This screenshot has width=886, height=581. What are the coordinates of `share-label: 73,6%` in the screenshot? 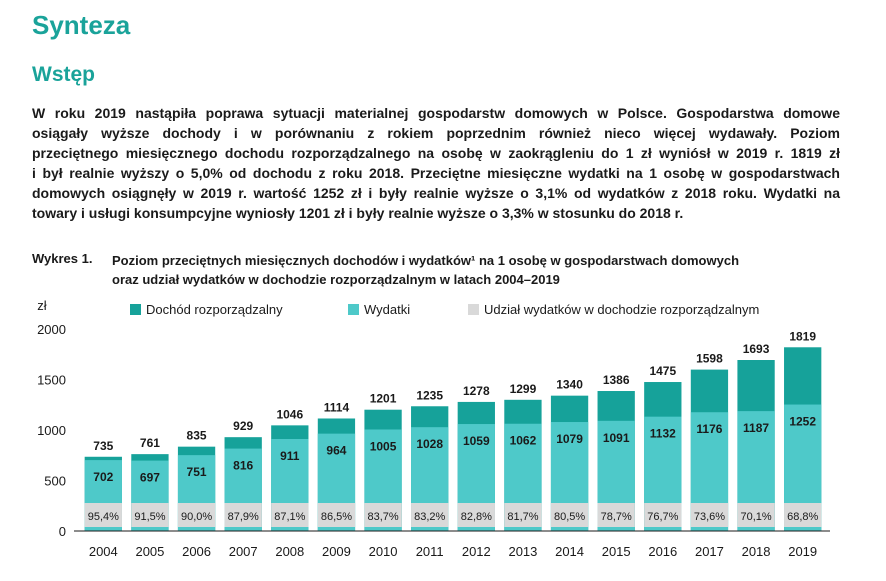 It's located at (709, 517).